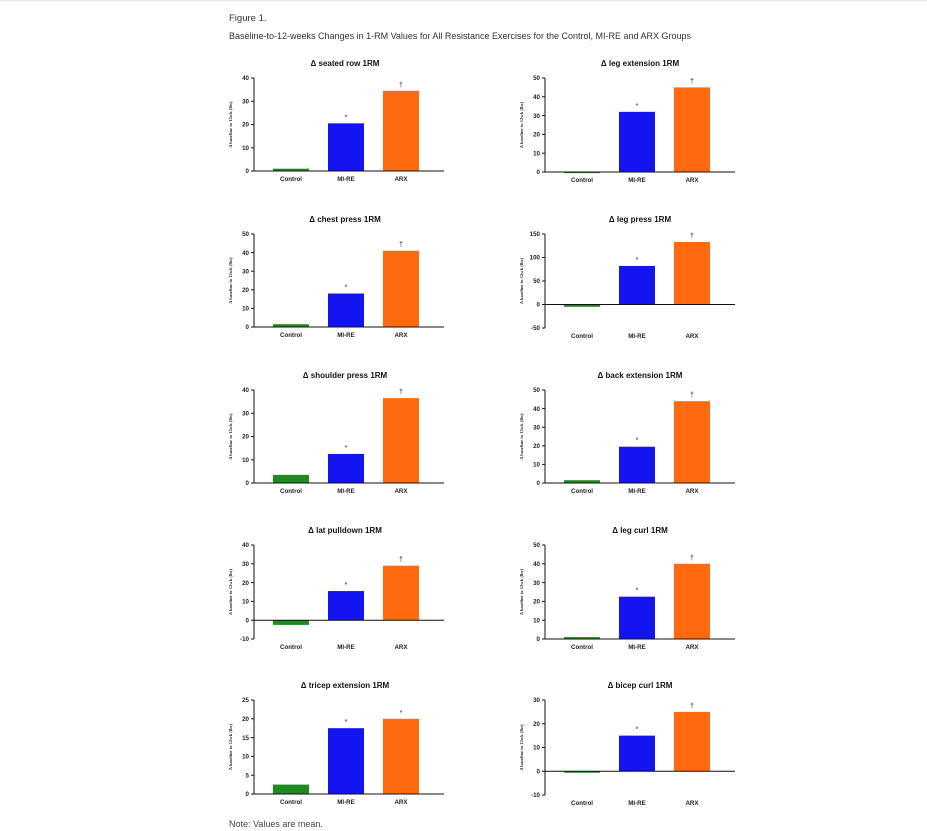 The height and width of the screenshot is (831, 927). I want to click on chart-title: Δ lat pulldown 1RM, so click(345, 530).